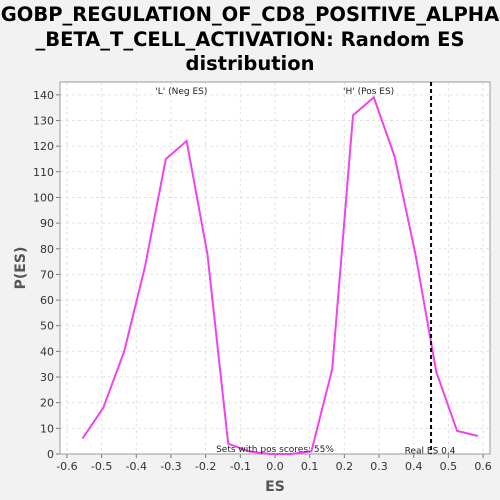  I want to click on y-tick-label: 30, so click(47, 377).